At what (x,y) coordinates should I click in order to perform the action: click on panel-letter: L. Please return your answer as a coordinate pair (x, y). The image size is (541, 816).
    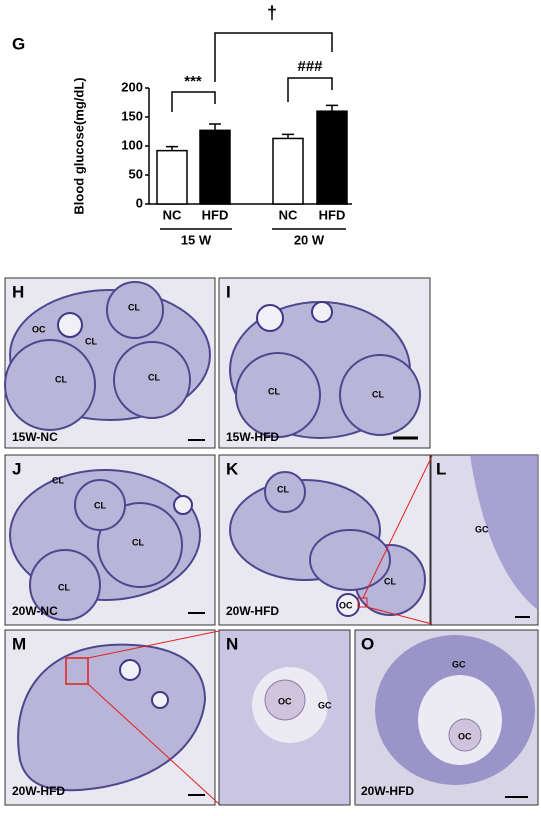
    Looking at the image, I should click on (441, 468).